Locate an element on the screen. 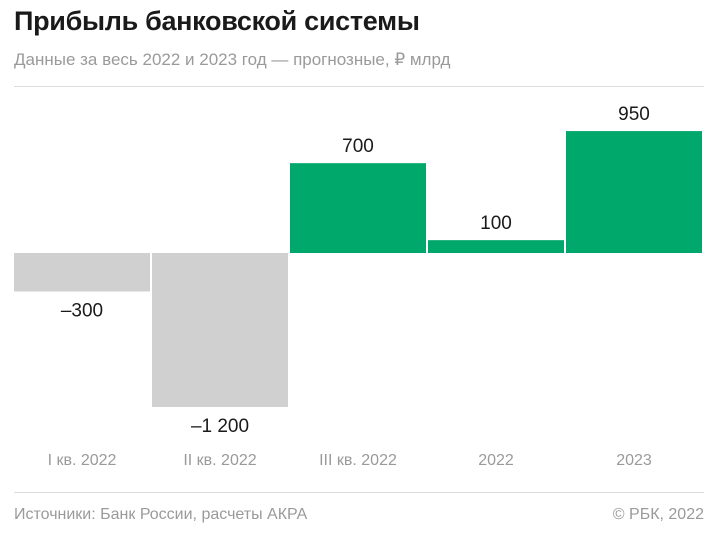 The height and width of the screenshot is (536, 726). value-label: 700 is located at coordinates (358, 146).